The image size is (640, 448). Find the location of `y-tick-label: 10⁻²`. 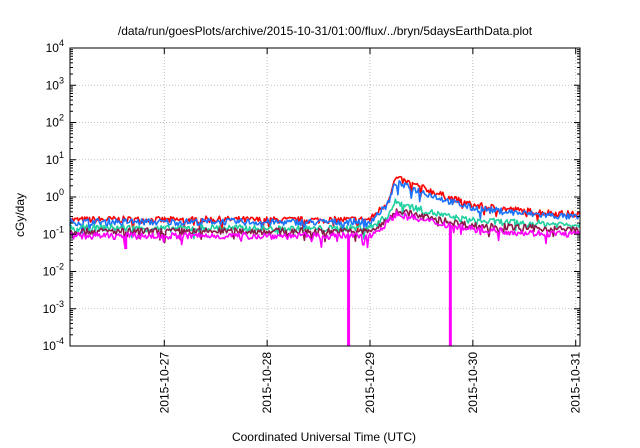

y-tick-label: 10⁻² is located at coordinates (53, 270).